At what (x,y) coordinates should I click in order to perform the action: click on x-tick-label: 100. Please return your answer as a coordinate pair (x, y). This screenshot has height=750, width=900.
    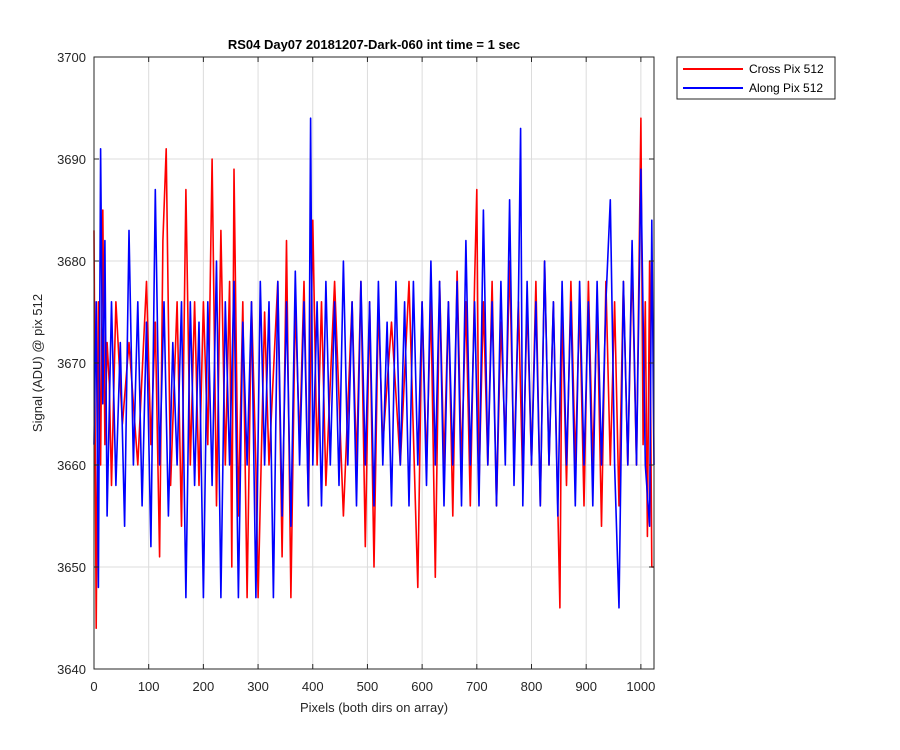
    Looking at the image, I should click on (149, 686).